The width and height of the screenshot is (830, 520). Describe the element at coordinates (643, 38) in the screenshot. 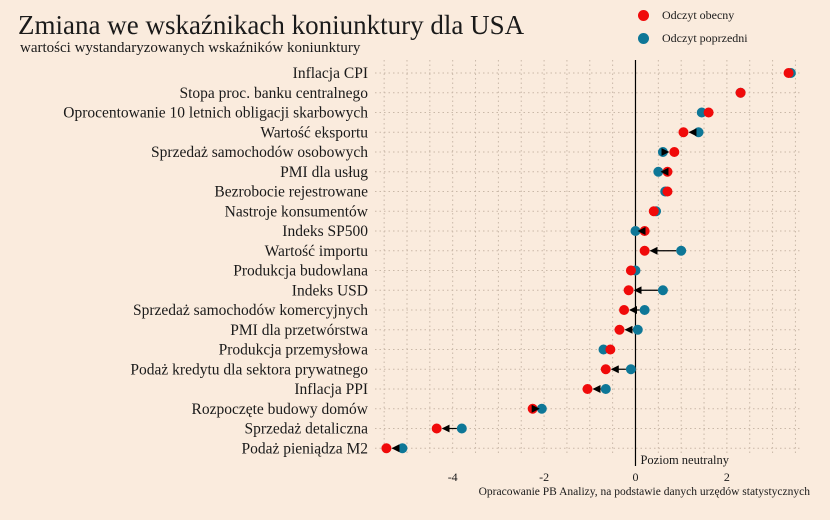

I see `legend-marker-previous` at that location.